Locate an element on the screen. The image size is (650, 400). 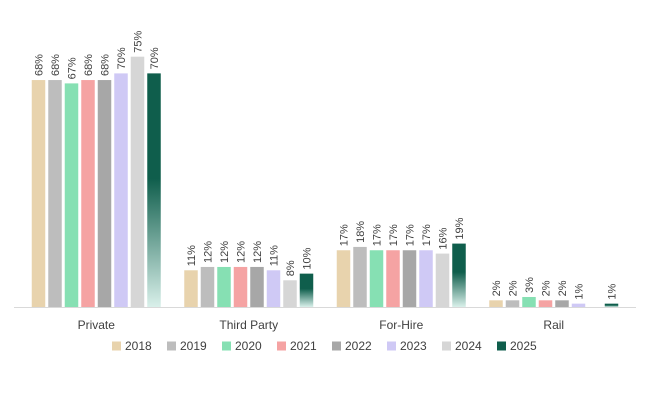
bar-private-2018 is located at coordinates (38, 193).